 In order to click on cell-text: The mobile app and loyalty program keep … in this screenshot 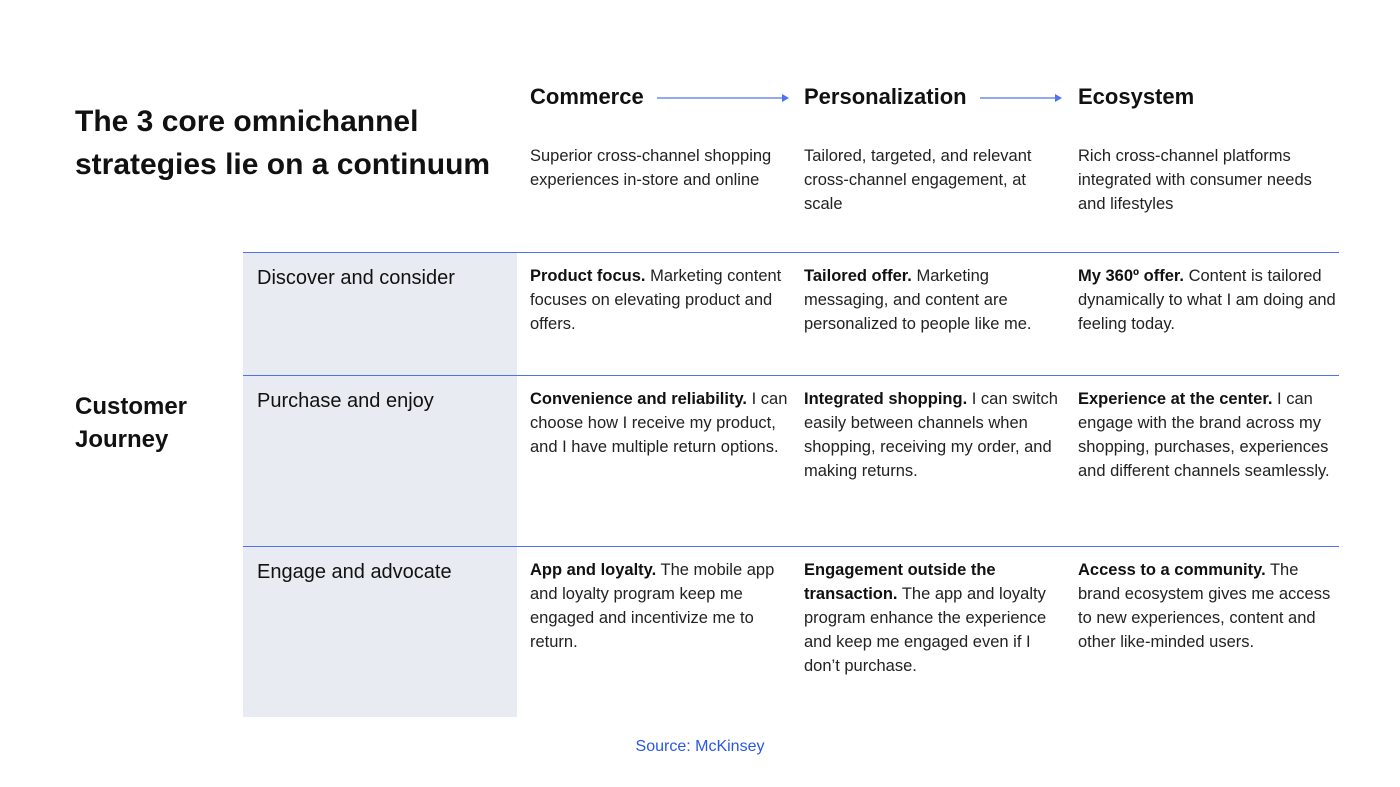, I will do `click(652, 606)`.